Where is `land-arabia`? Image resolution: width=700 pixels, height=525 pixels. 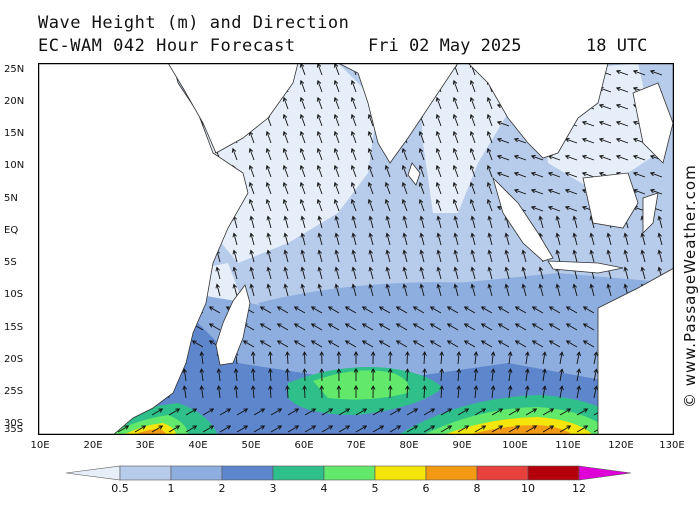 land-arabia is located at coordinates (233, 108).